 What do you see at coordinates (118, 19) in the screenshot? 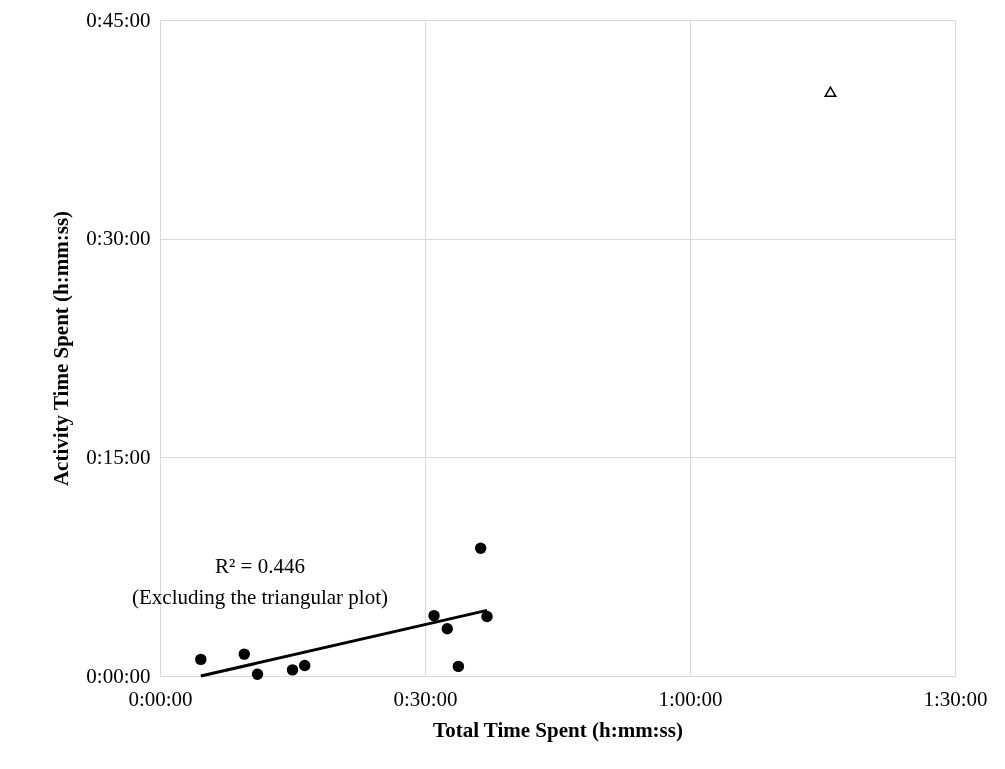
I see `y-tick-label: 0:45:00` at bounding box center [118, 19].